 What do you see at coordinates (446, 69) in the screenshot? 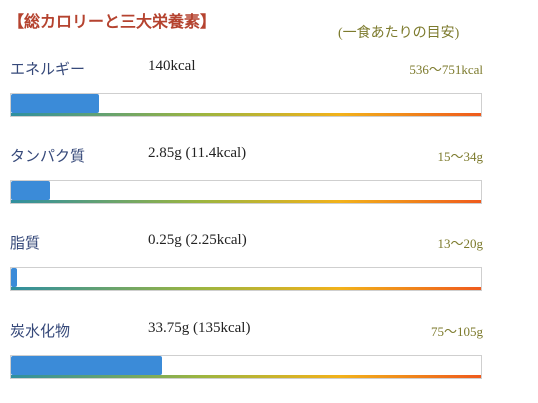
I see `range-text: 536〜751kcal` at bounding box center [446, 69].